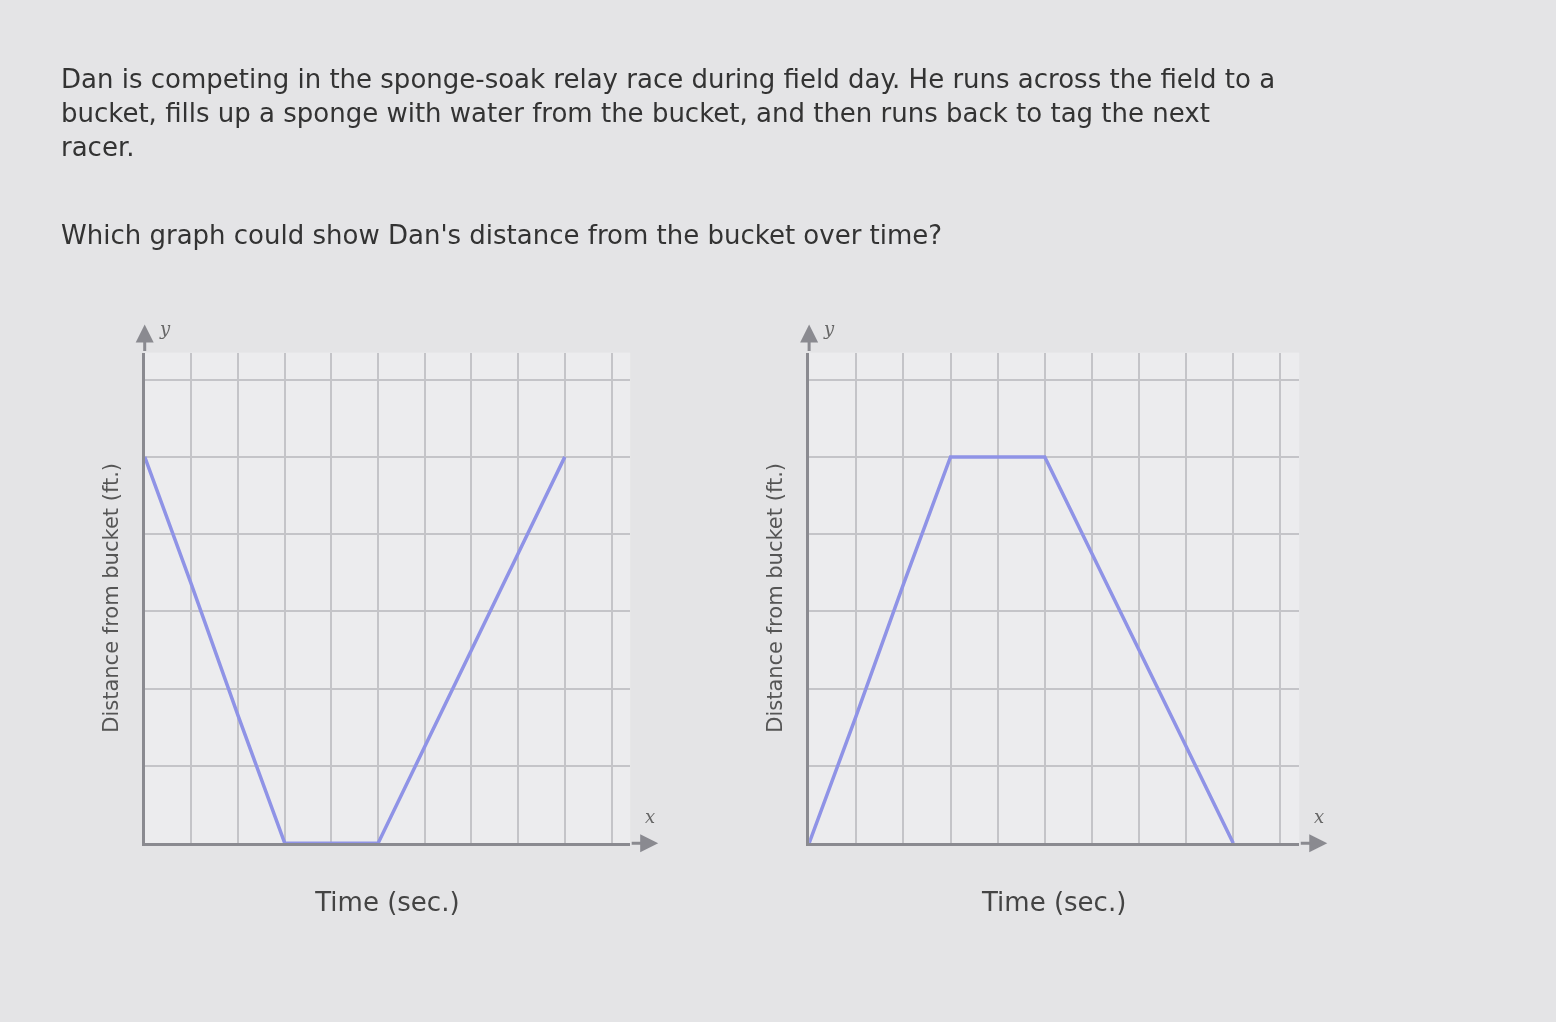  Describe the element at coordinates (668, 113) in the screenshot. I see `chart-title: Dan is competing in the sponge-soak relay race during field day. He runs across the field to a bucket, fills up a sponge with water from the bucket, and then runs back to tag the next racer.` at that location.